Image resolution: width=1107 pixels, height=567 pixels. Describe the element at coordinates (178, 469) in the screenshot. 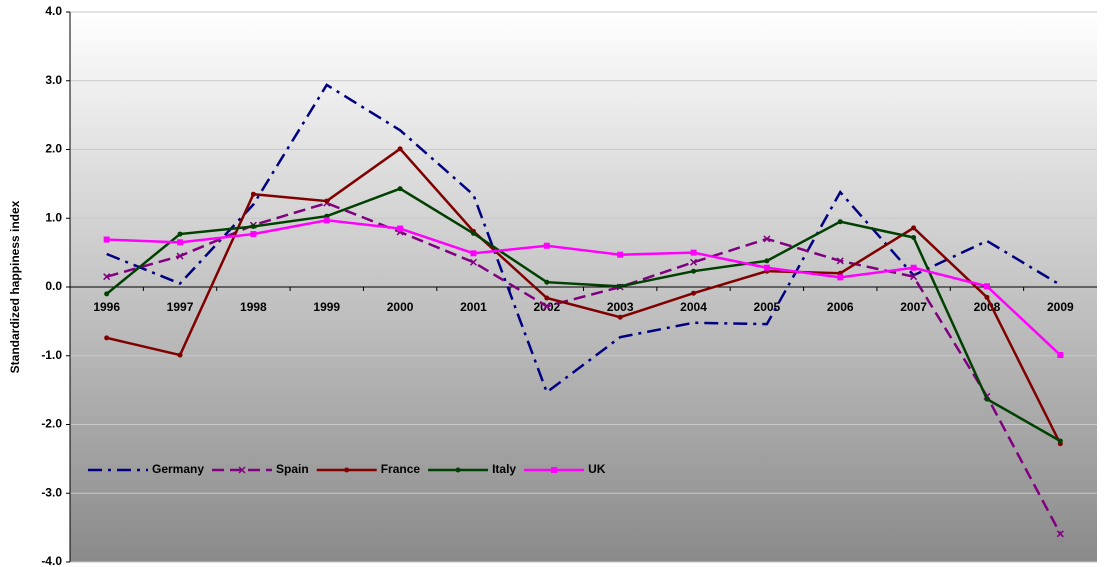

I see `legend-label: Germany` at that location.